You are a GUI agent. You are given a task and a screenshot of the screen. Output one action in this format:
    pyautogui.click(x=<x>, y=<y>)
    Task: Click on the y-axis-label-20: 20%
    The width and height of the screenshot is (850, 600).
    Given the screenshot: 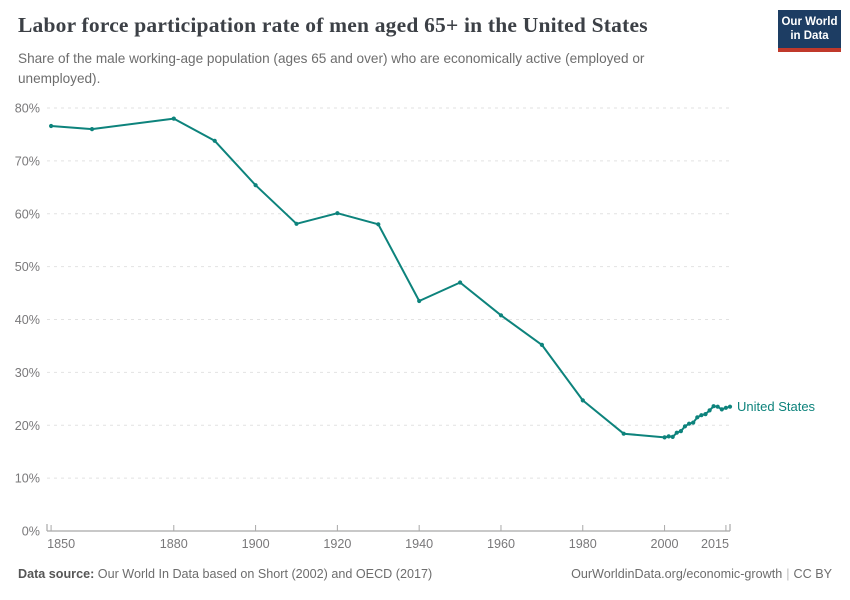 What is the action you would take?
    pyautogui.click(x=27, y=426)
    